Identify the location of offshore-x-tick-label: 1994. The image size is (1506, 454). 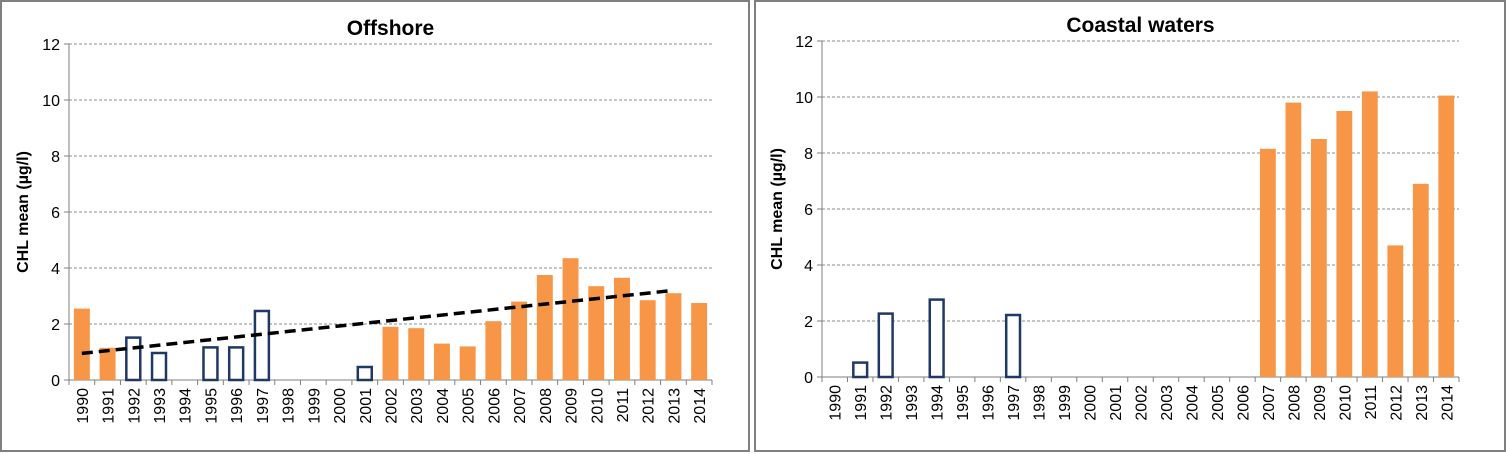
(186, 406).